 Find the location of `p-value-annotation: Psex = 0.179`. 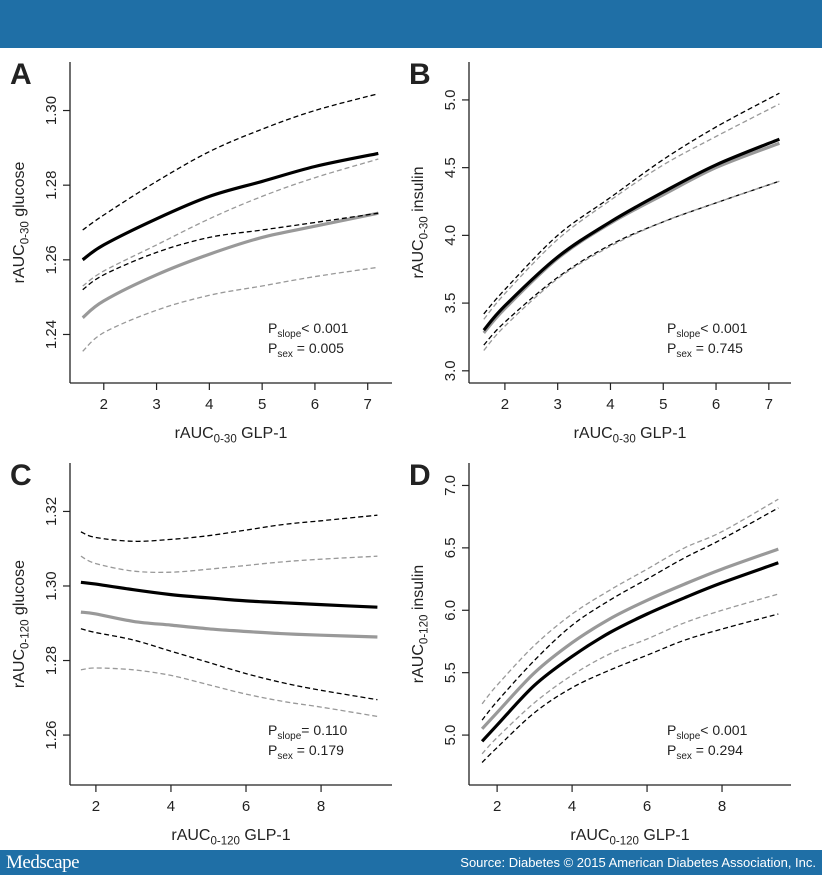

p-value-annotation: Psex = 0.179 is located at coordinates (306, 752).